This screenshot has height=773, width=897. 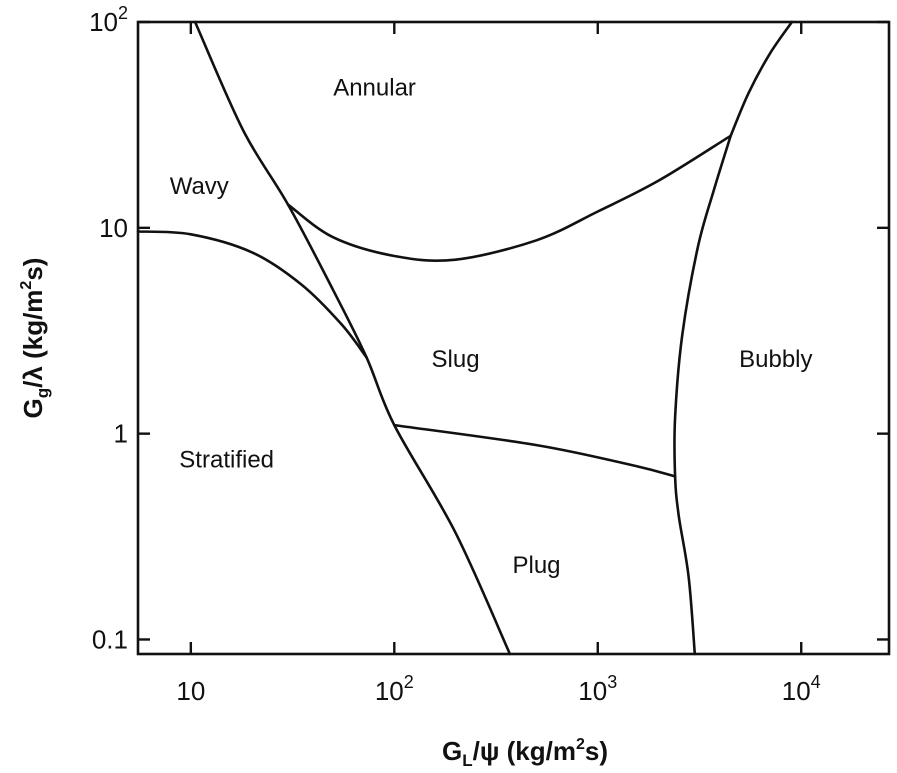 I want to click on x-tick-label: 10², so click(x=394, y=689).